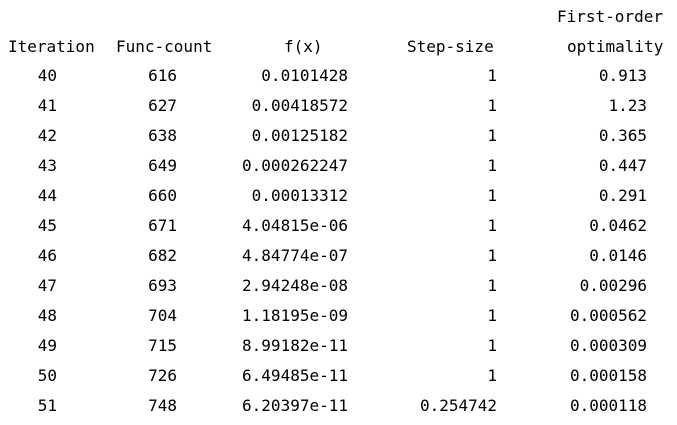 This screenshot has height=425, width=677. I want to click on optimality-cell: 0.0146, so click(618, 255).